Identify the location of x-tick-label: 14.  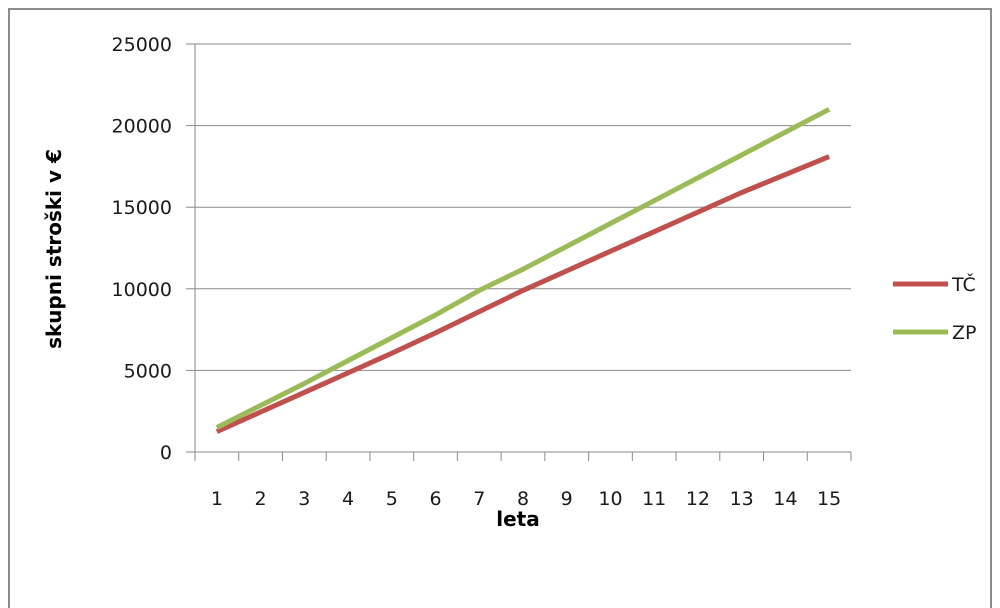
(785, 499).